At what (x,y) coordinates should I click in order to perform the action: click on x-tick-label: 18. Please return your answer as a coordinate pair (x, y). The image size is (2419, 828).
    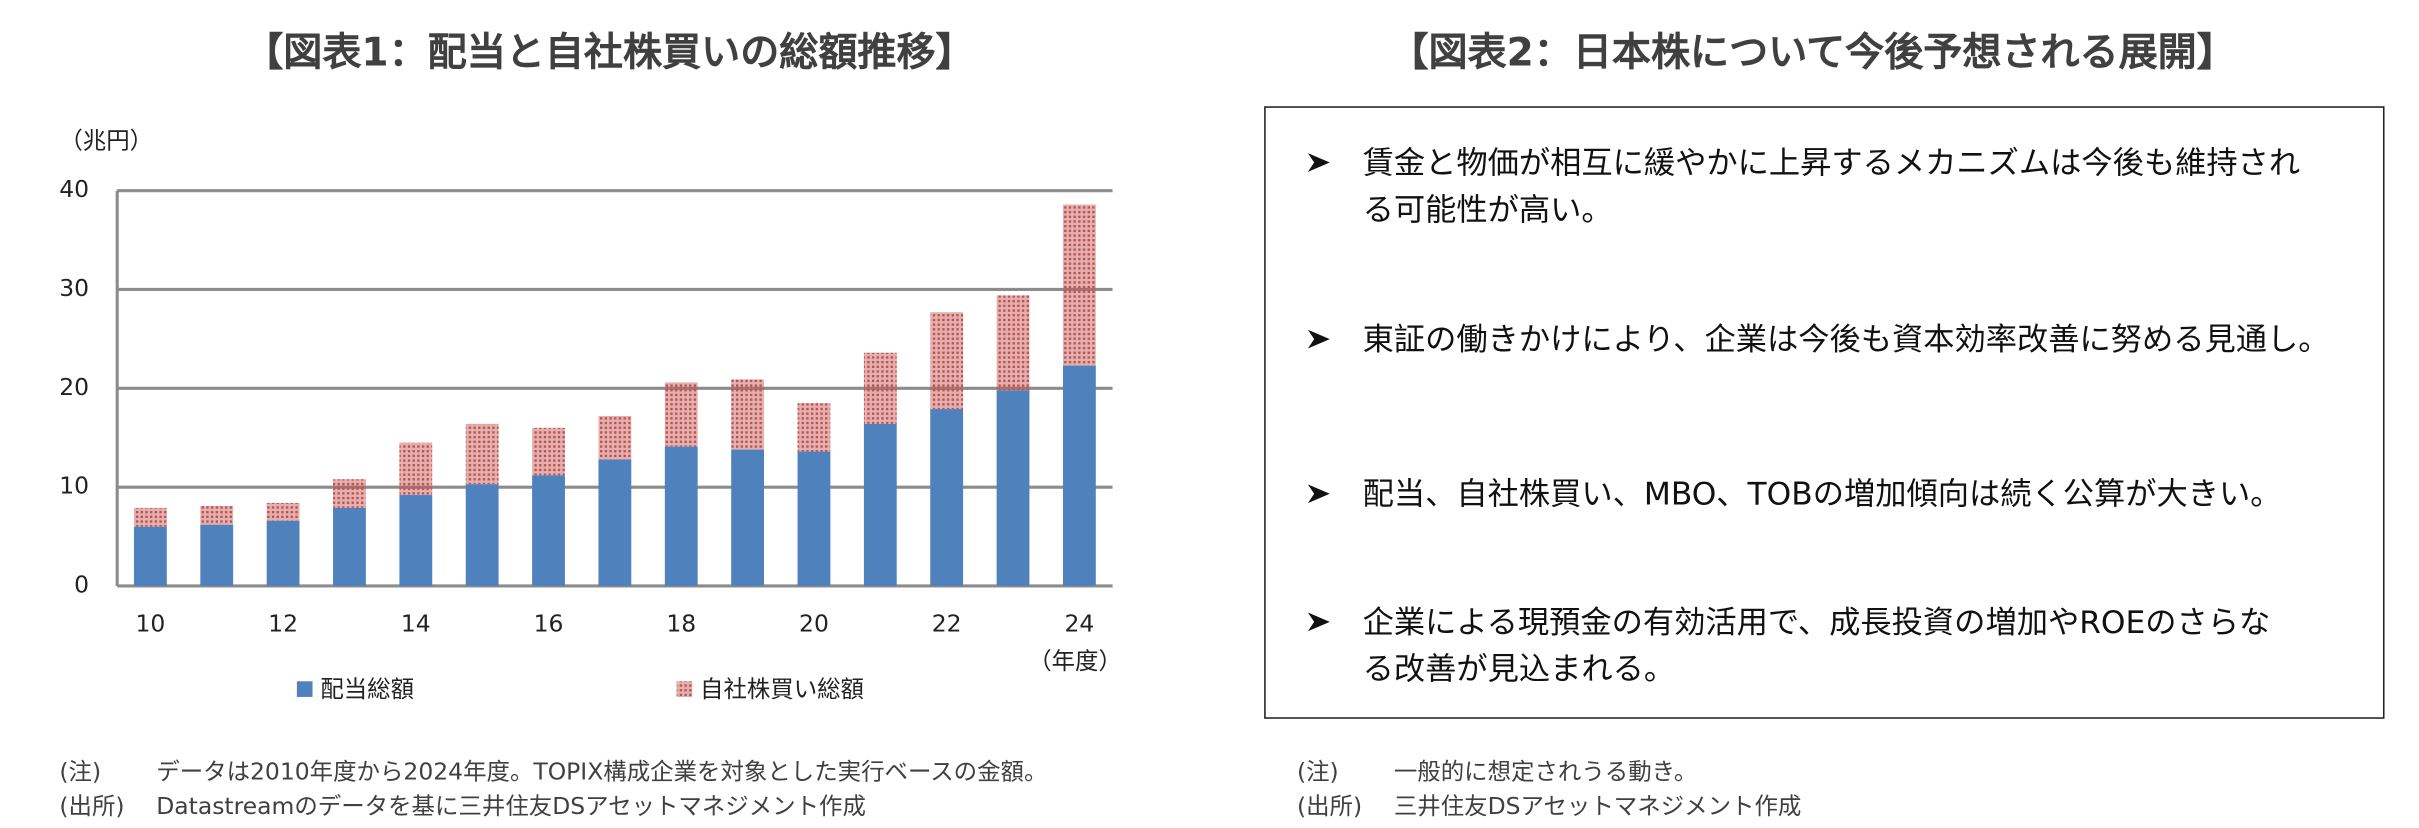
    Looking at the image, I should click on (681, 624).